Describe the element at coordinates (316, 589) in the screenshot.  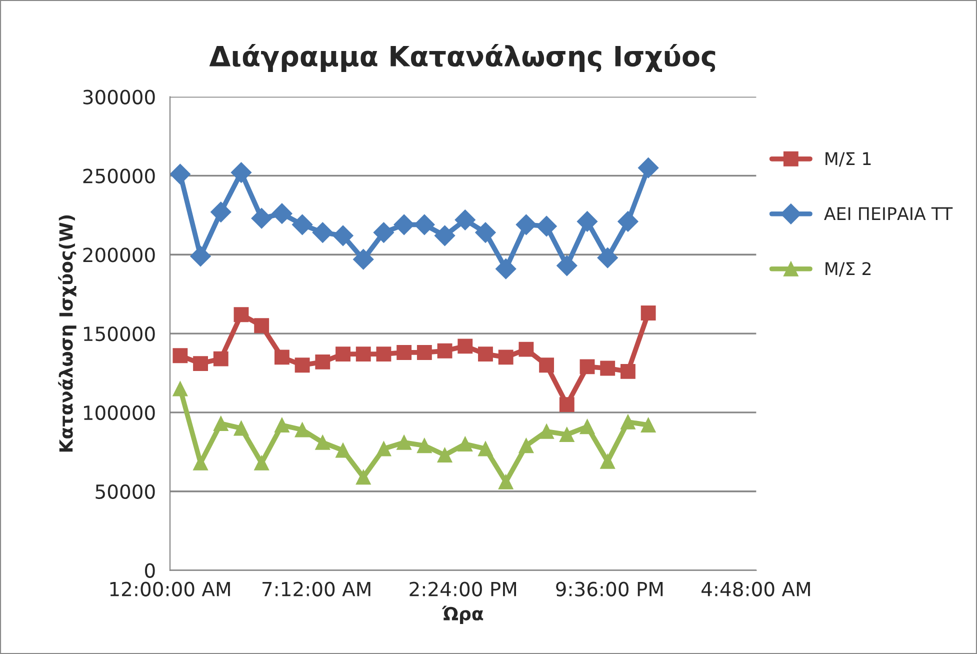
I see `x-tick-label: 7:12:00 AM` at that location.